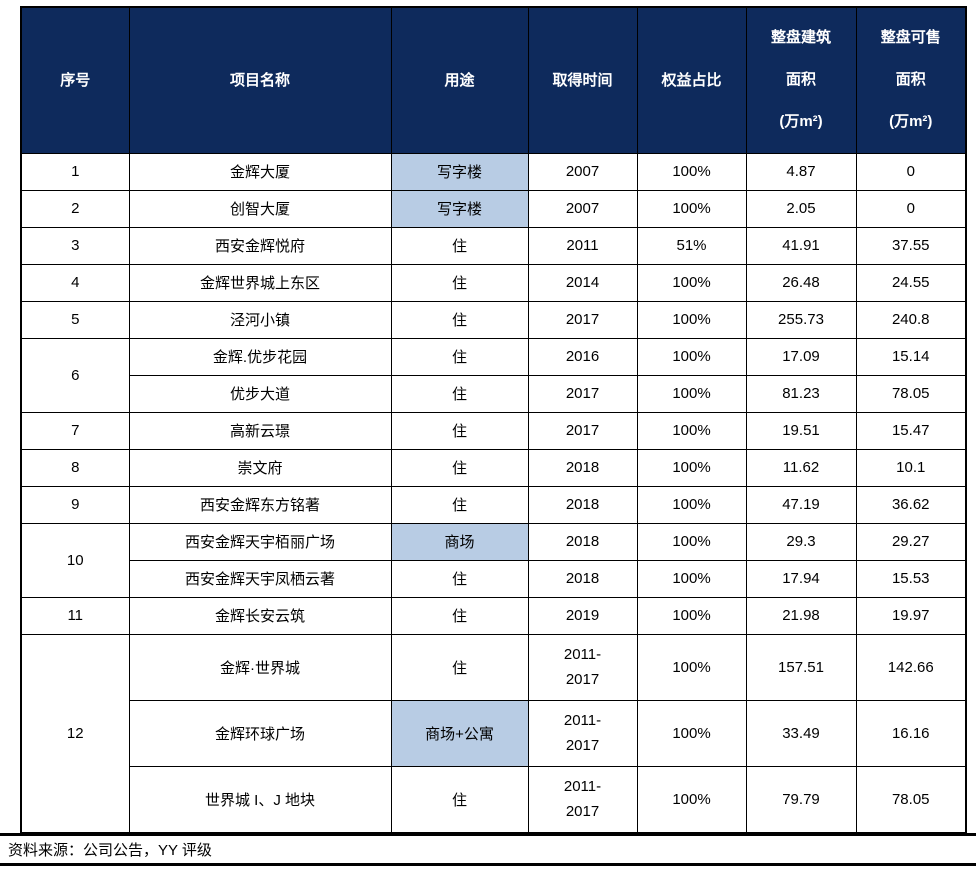 The image size is (976, 873). Describe the element at coordinates (75, 733) in the screenshot. I see `cell-index: 12` at that location.